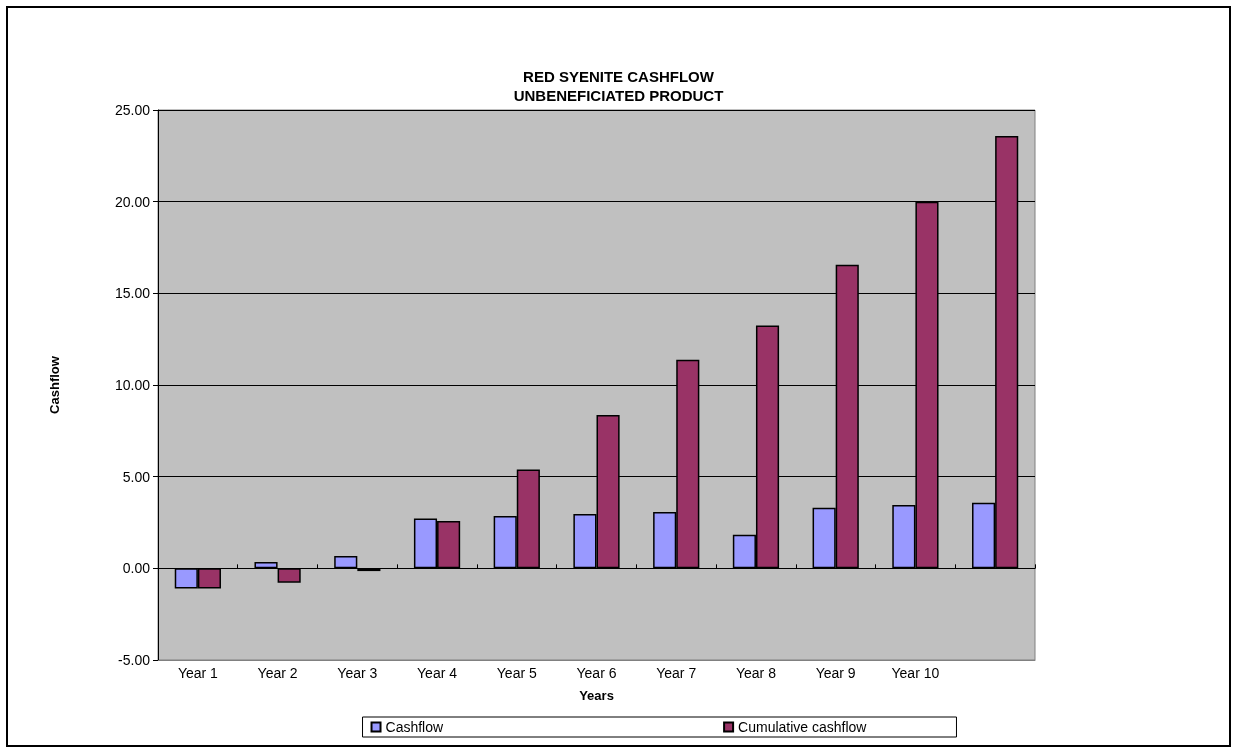 The width and height of the screenshot is (1239, 755). What do you see at coordinates (54, 384) in the screenshot?
I see `y-axis-title: Cashflow` at bounding box center [54, 384].